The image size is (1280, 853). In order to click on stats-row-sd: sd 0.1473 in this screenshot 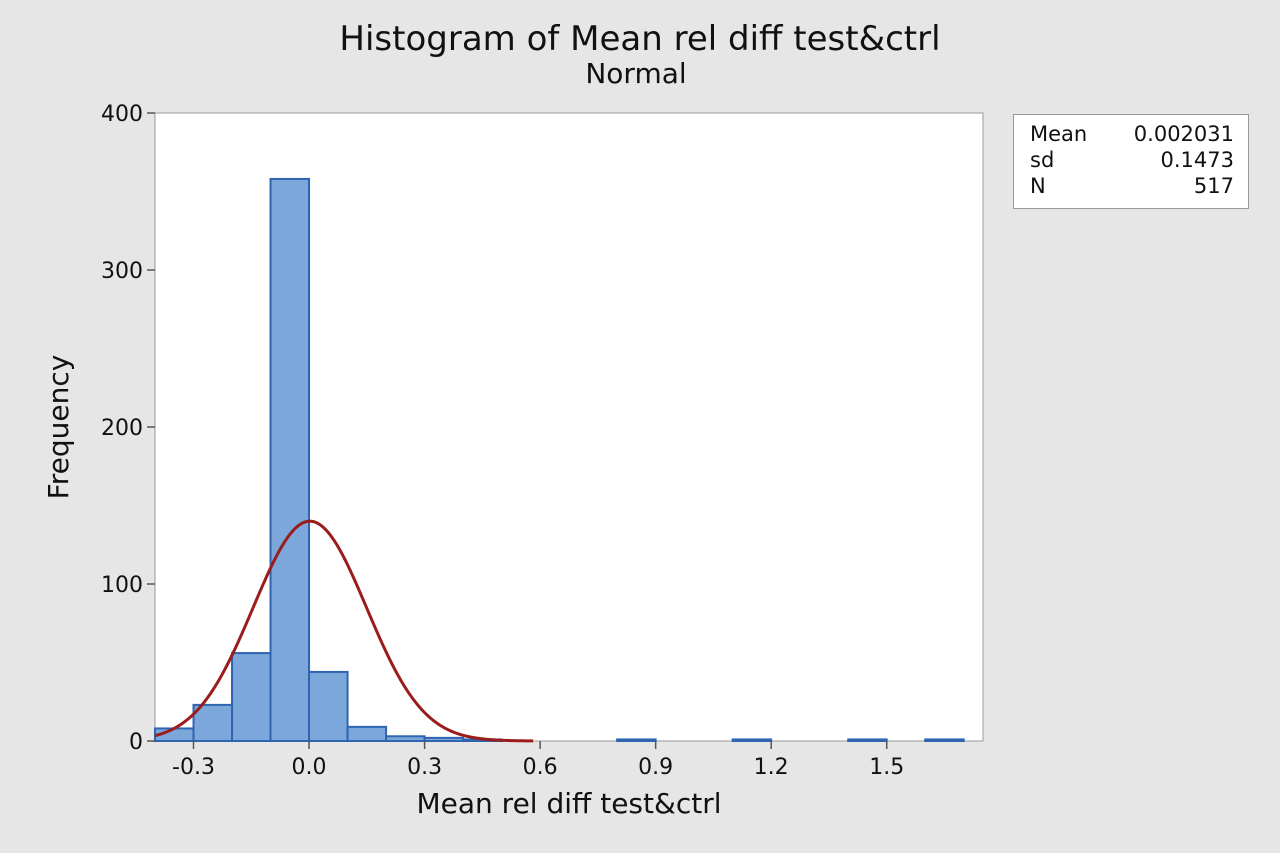, I will do `click(1132, 160)`.